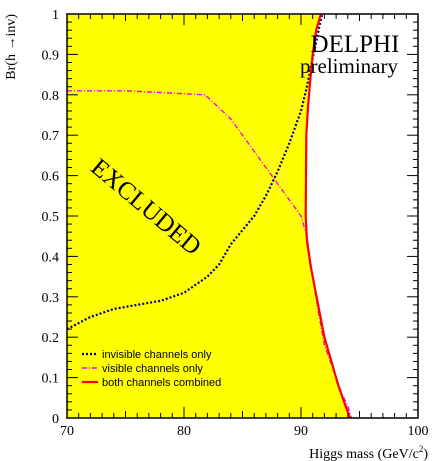  Describe the element at coordinates (425, 454) in the screenshot. I see `x-axis-label-close: )` at that location.